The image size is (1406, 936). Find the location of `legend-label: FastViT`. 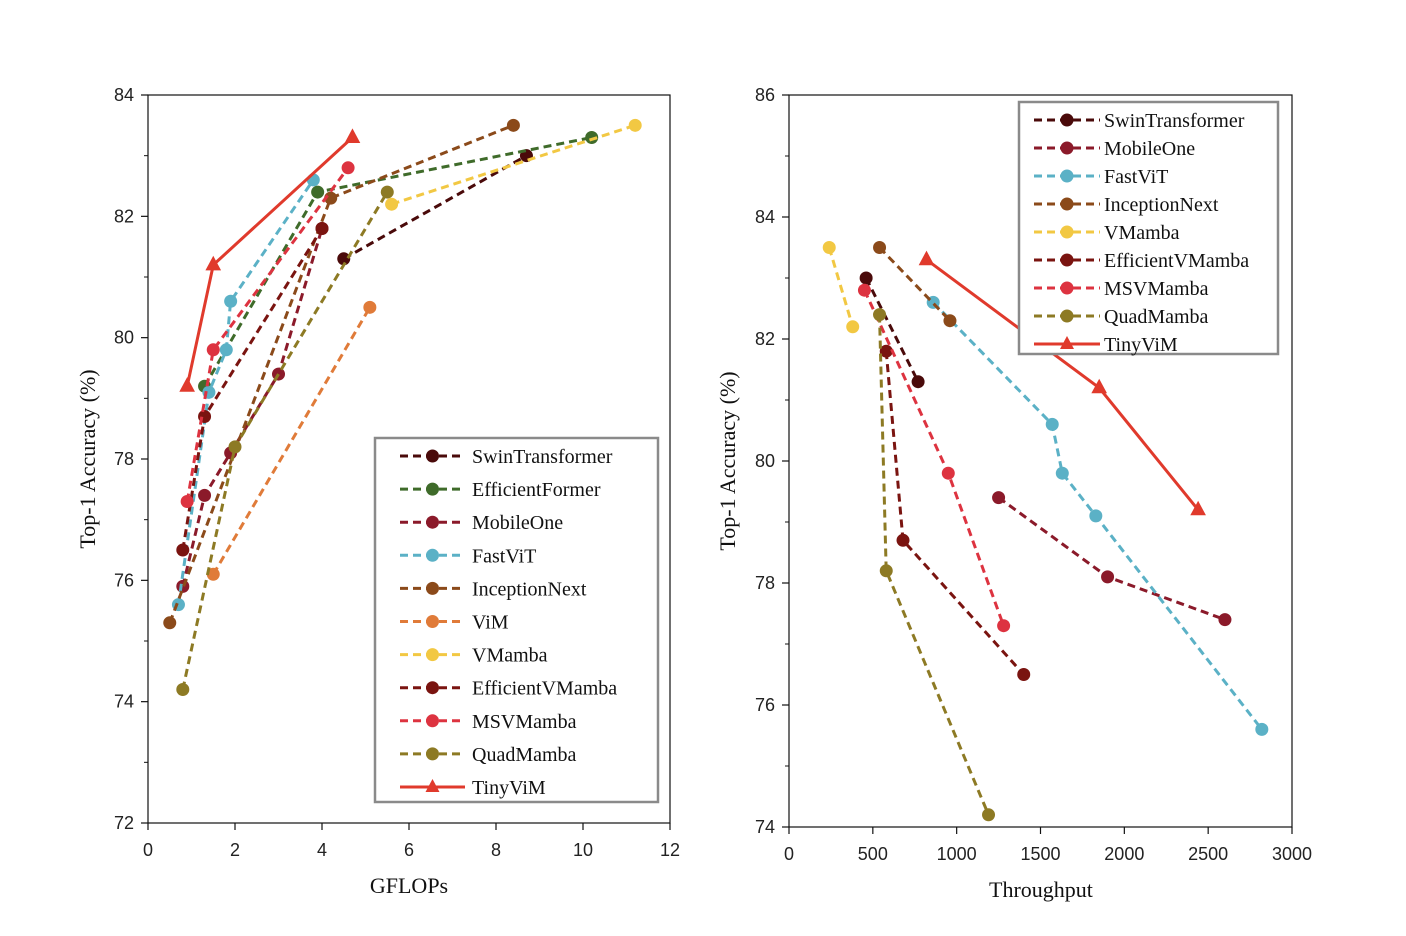

legend-label: FastViT is located at coordinates (504, 556).